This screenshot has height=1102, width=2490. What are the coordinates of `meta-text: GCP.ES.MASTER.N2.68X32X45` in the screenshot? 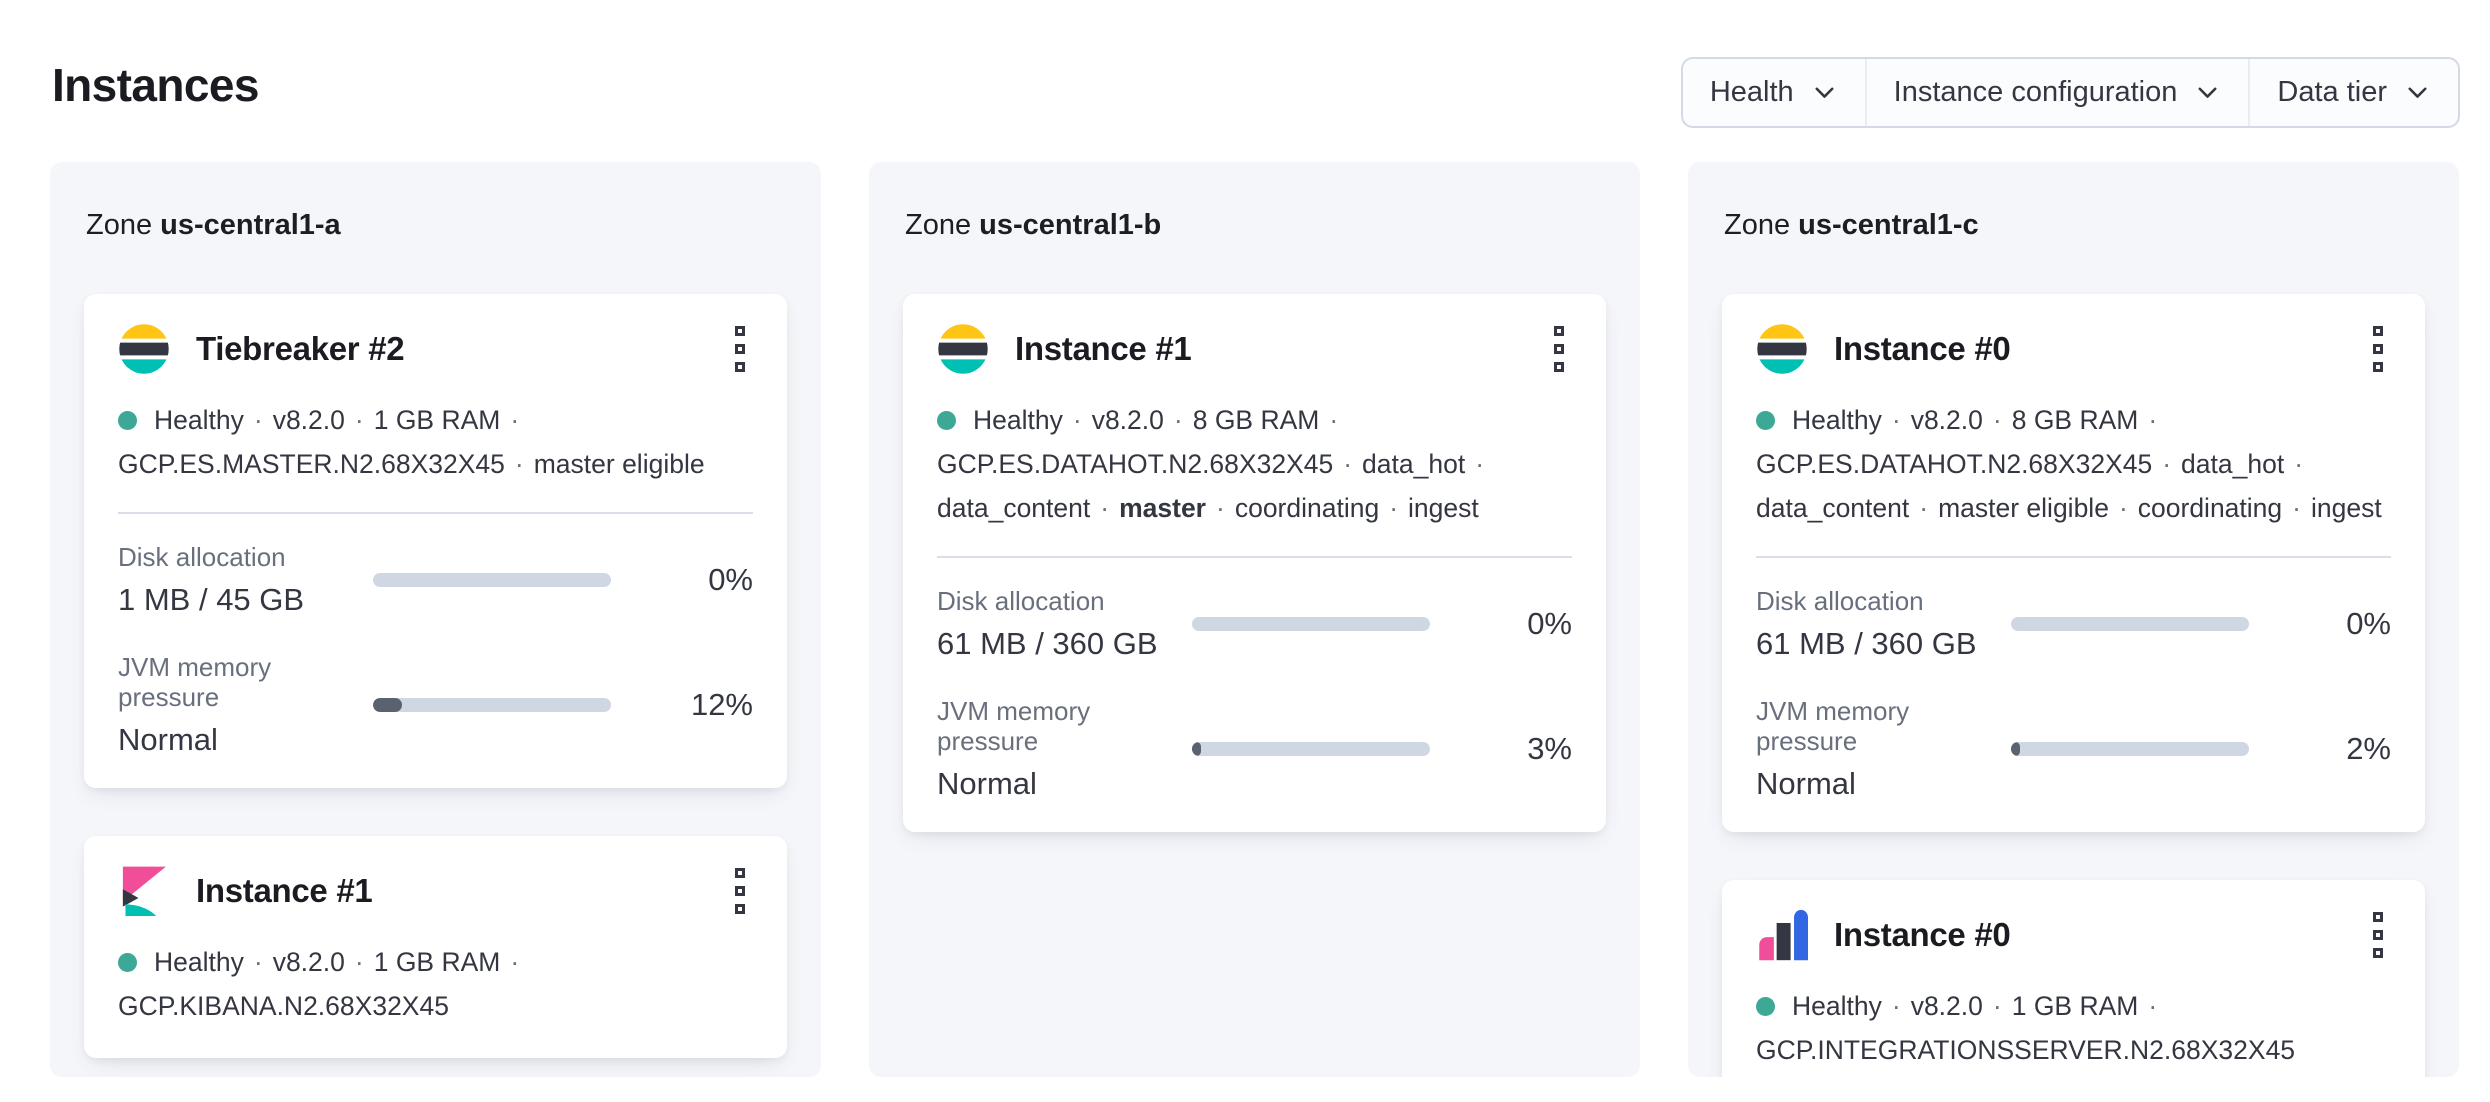 It's located at (311, 464).